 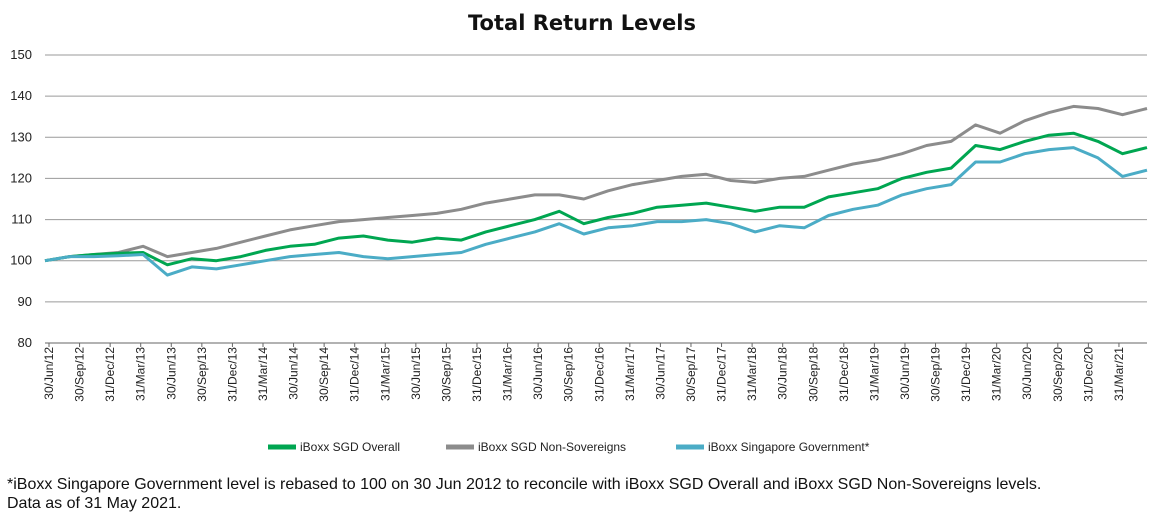 What do you see at coordinates (21, 177) in the screenshot?
I see `y-tick-label: 120` at bounding box center [21, 177].